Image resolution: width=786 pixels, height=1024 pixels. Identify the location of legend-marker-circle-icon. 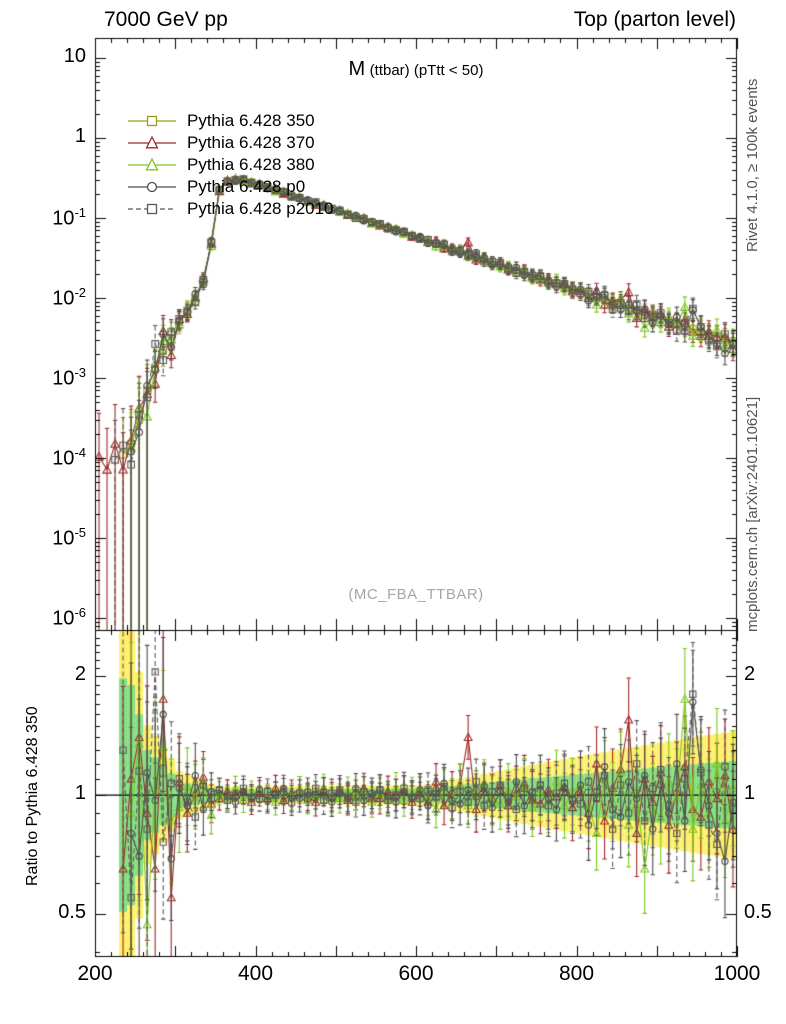
(152, 187).